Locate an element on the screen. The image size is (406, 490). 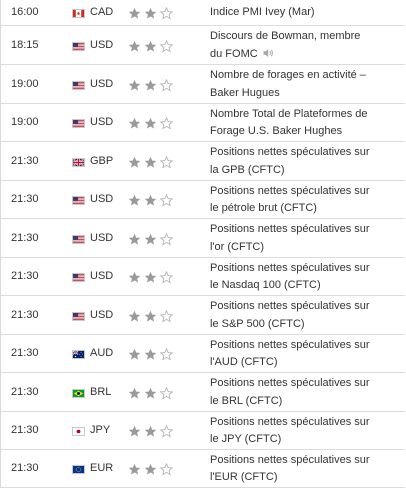
currency-code: JPY is located at coordinates (100, 430).